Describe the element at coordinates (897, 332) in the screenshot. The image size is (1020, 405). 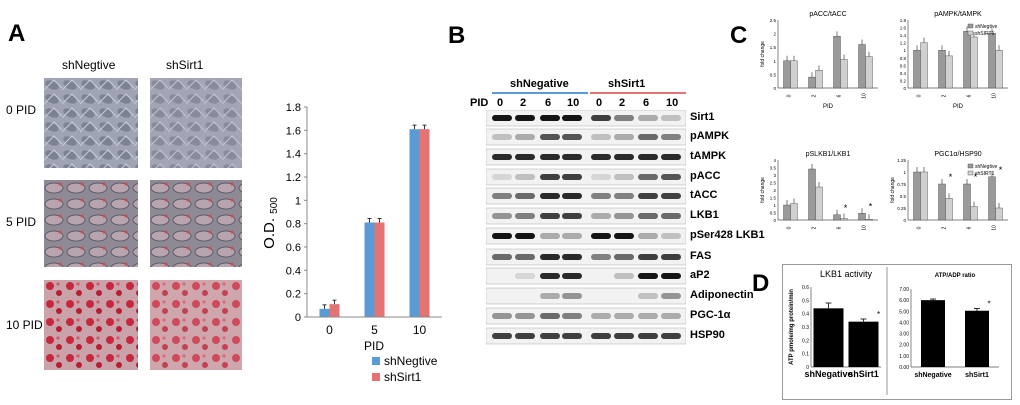
I see `panel-d-frame` at that location.